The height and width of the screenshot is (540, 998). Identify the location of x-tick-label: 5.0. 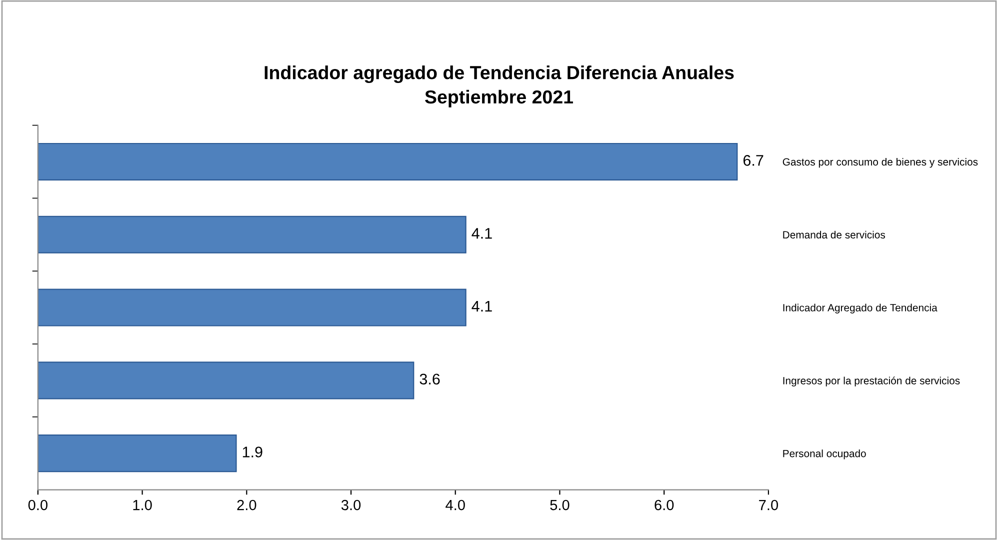
(560, 505).